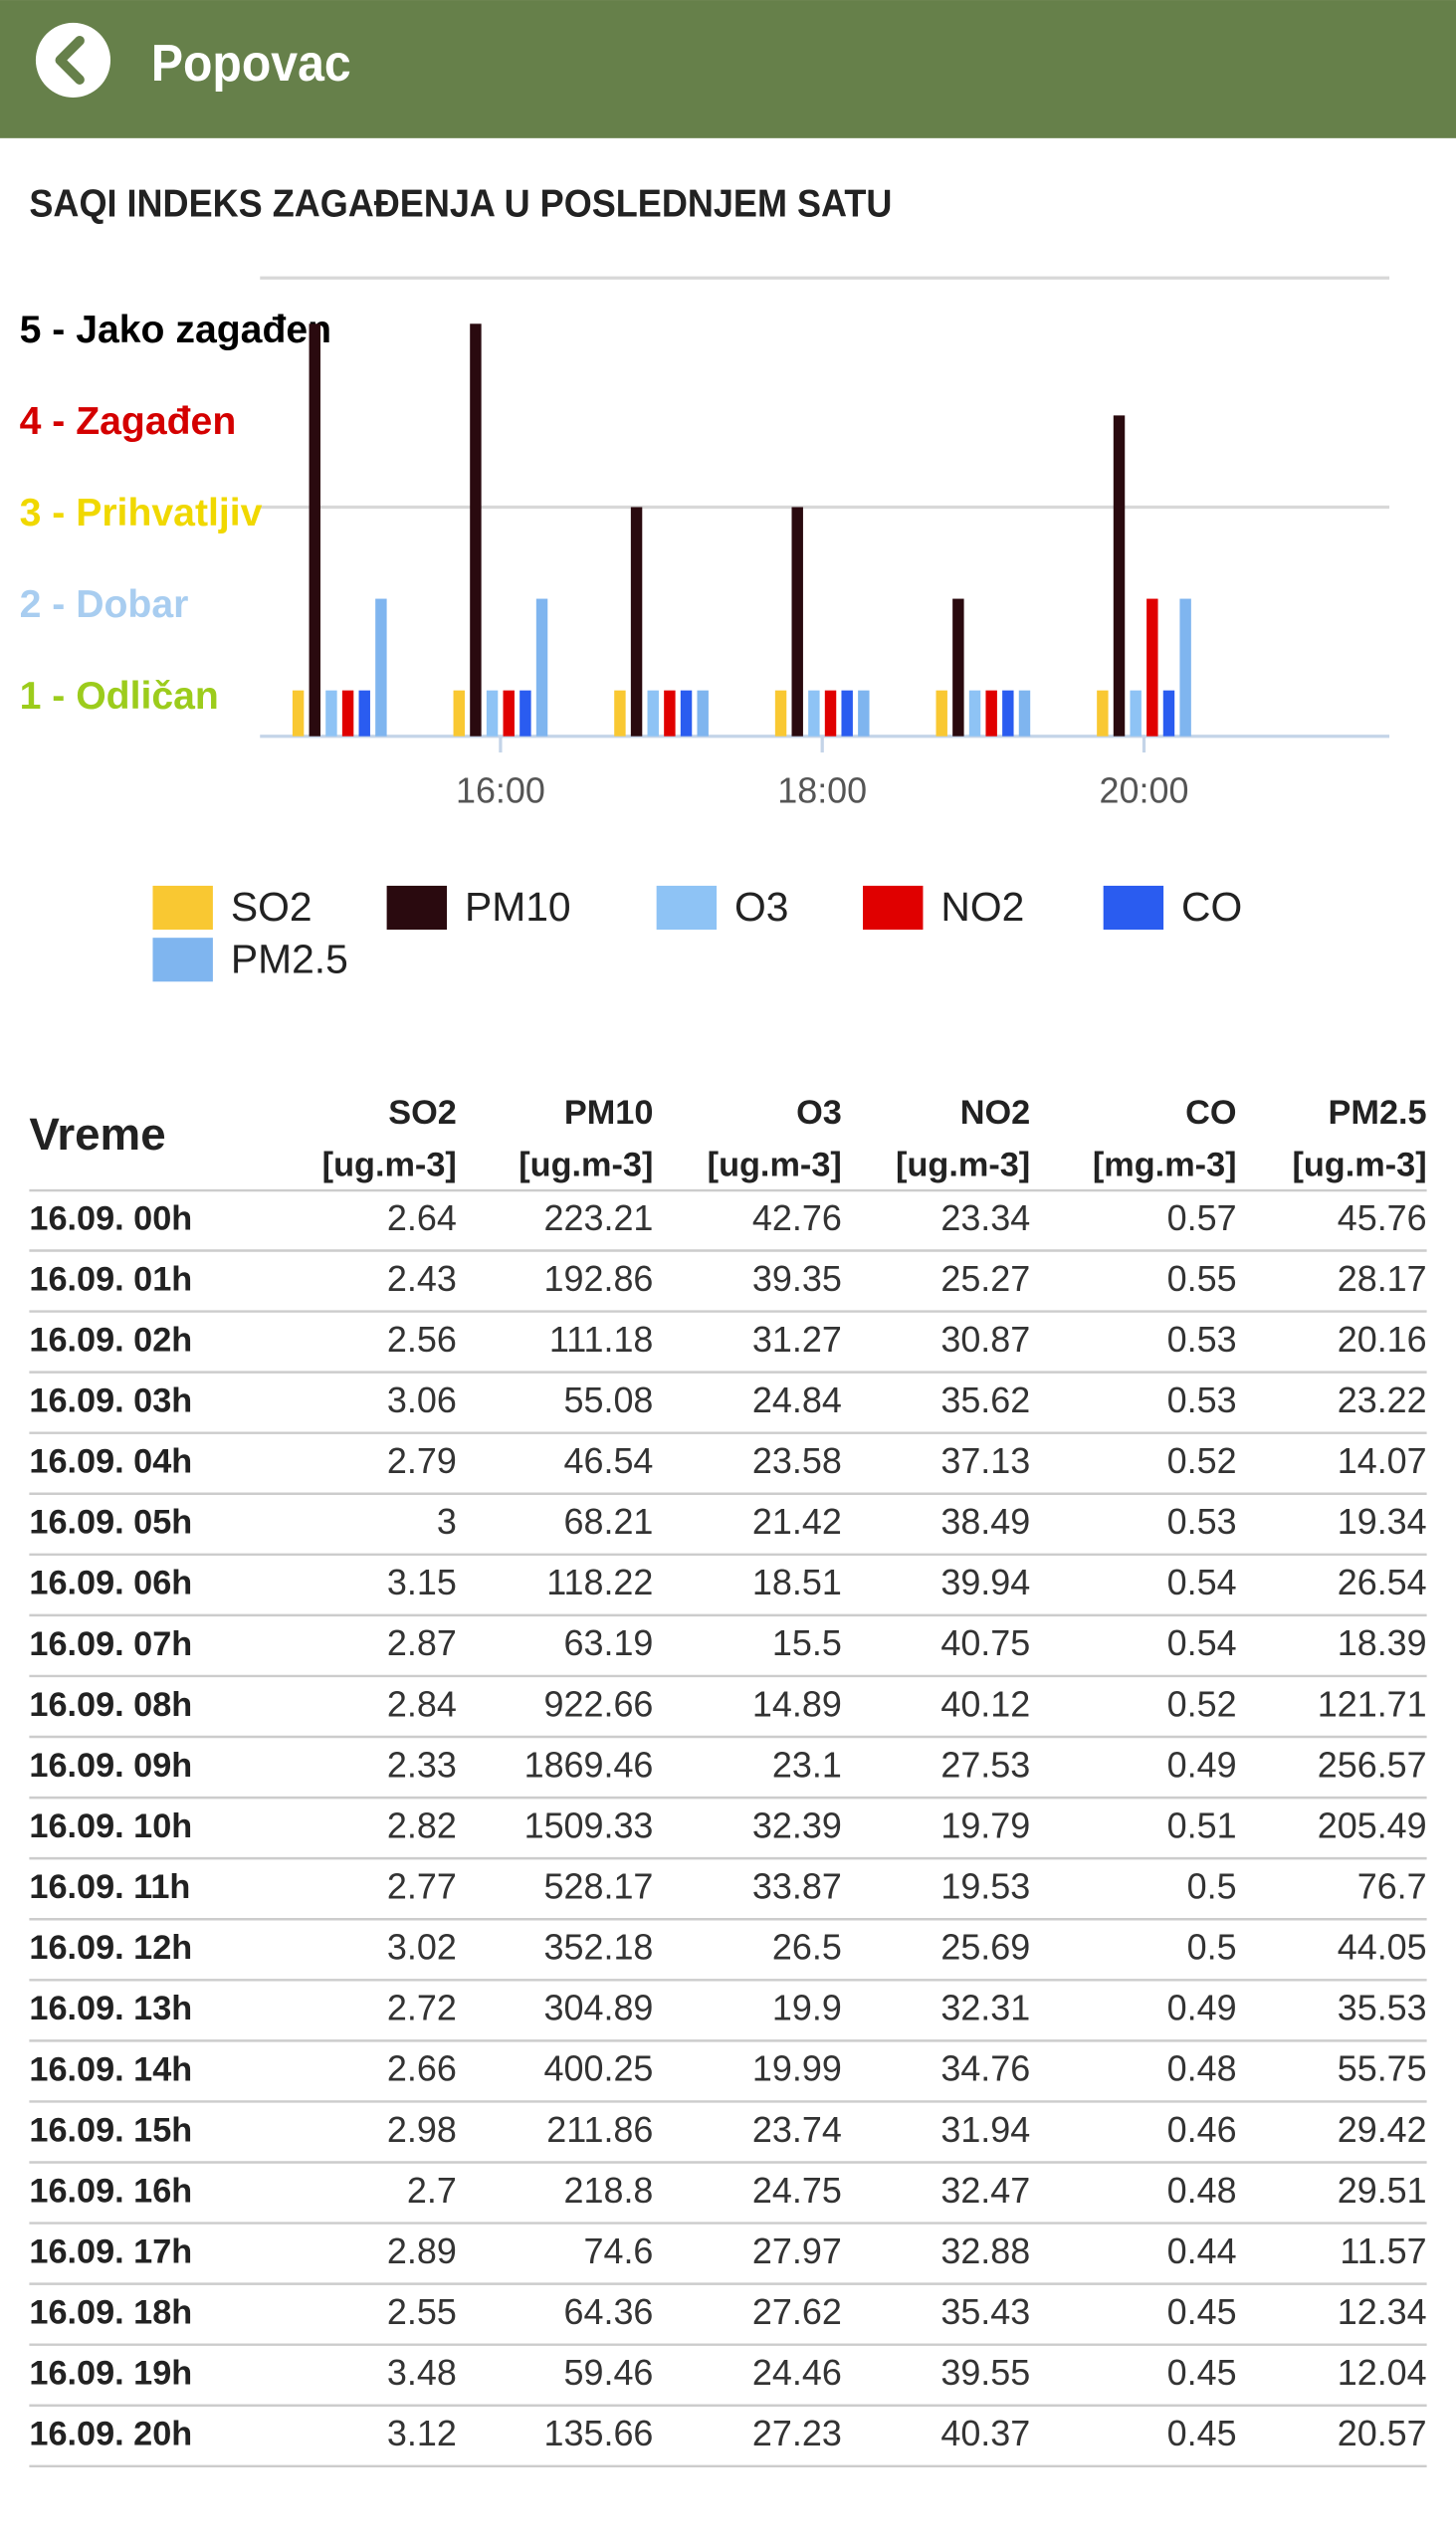 The image size is (1456, 2548). Describe the element at coordinates (500, 789) in the screenshot. I see `x-tick-label: 16:00` at that location.